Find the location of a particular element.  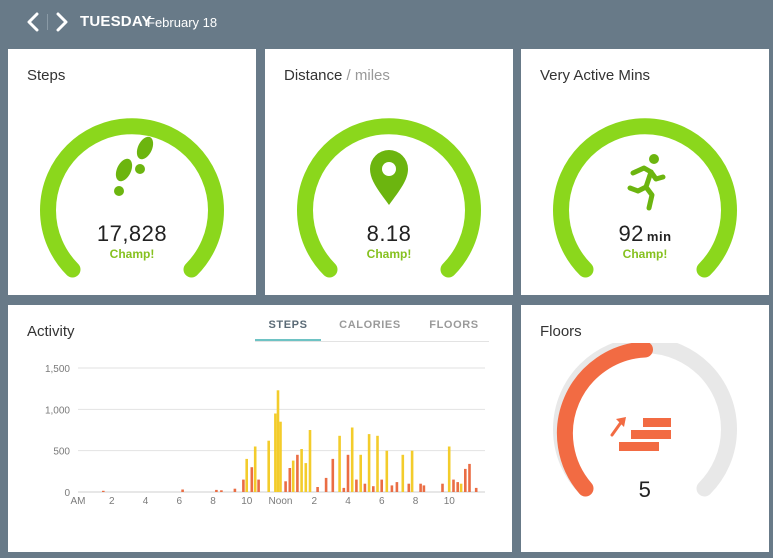

card-title: Floors is located at coordinates (561, 331).